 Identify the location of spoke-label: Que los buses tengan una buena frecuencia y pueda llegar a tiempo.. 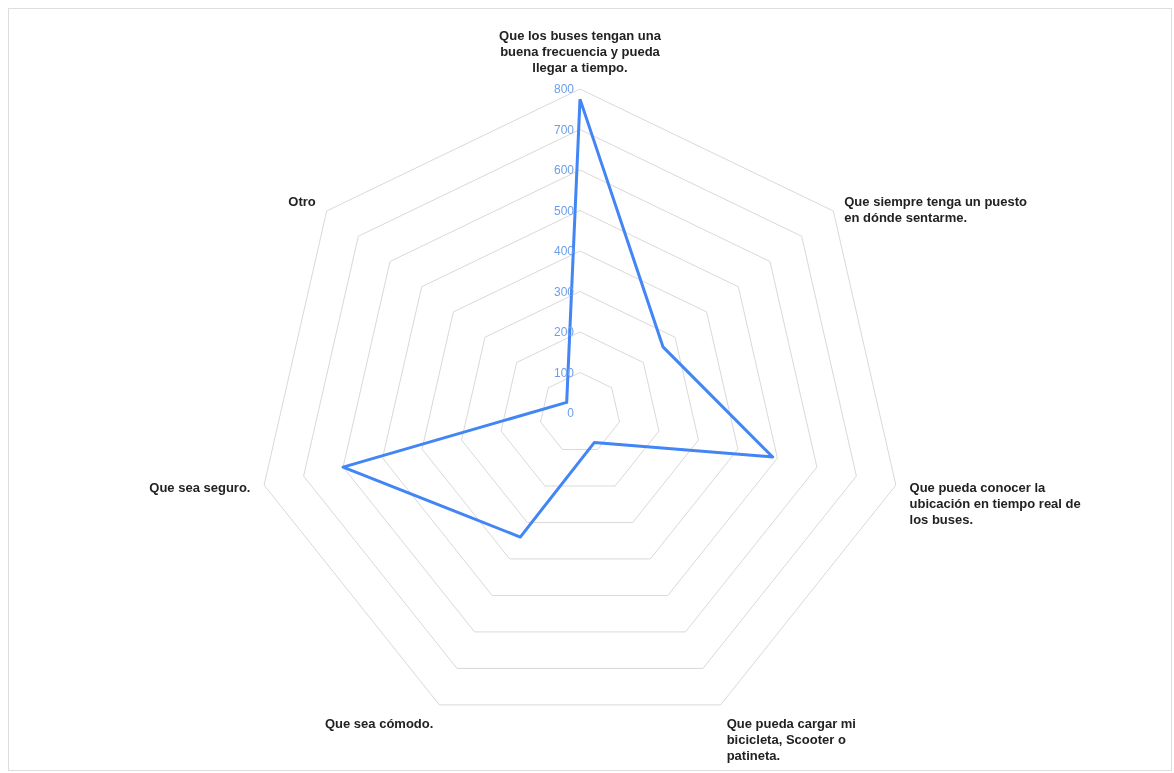
(580, 51).